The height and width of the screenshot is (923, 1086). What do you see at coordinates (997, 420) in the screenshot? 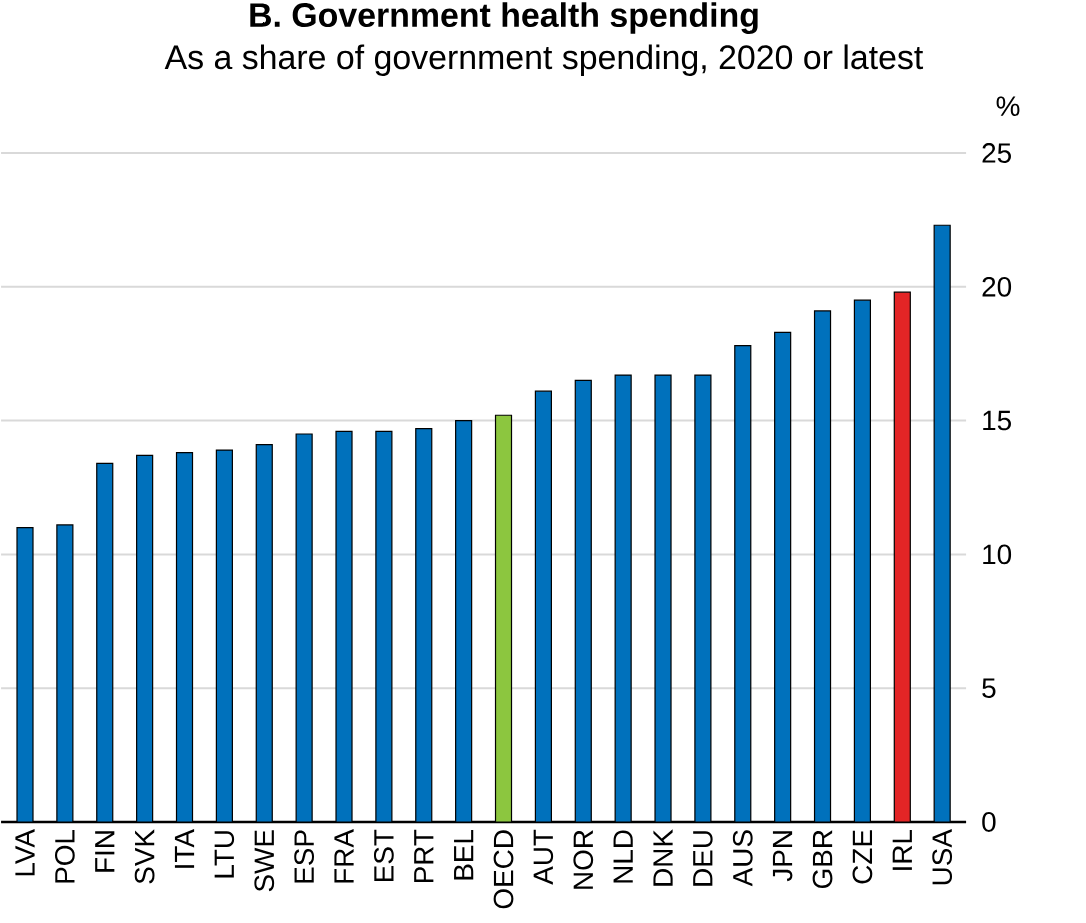
I see `y-tick-label: 15` at bounding box center [997, 420].